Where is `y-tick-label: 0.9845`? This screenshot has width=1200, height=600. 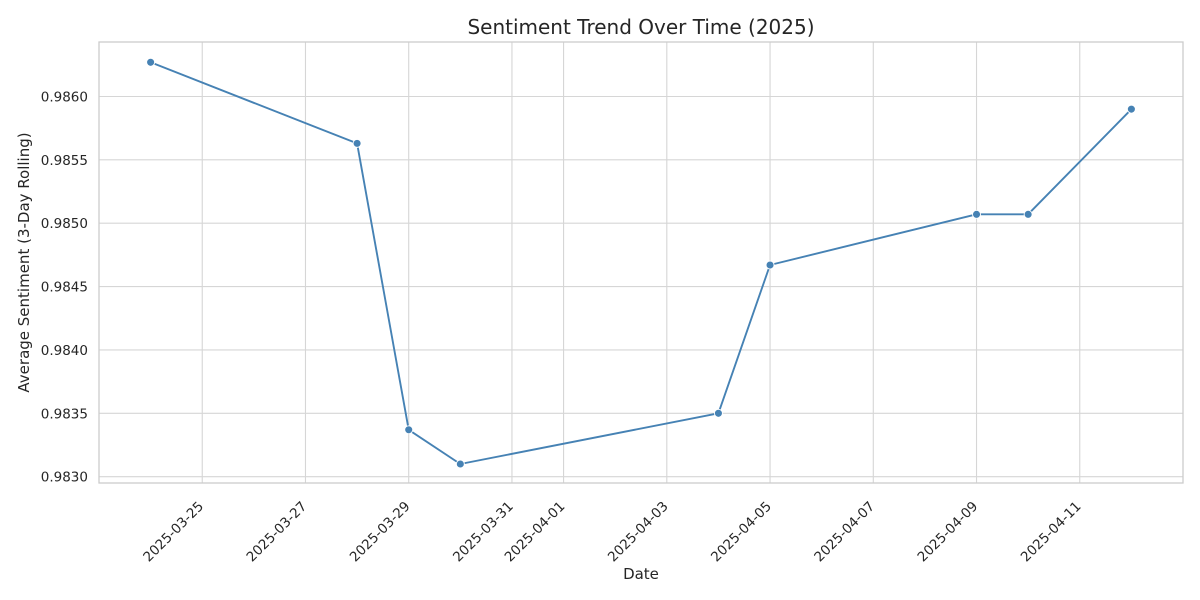 y-tick-label: 0.9845 is located at coordinates (64, 288).